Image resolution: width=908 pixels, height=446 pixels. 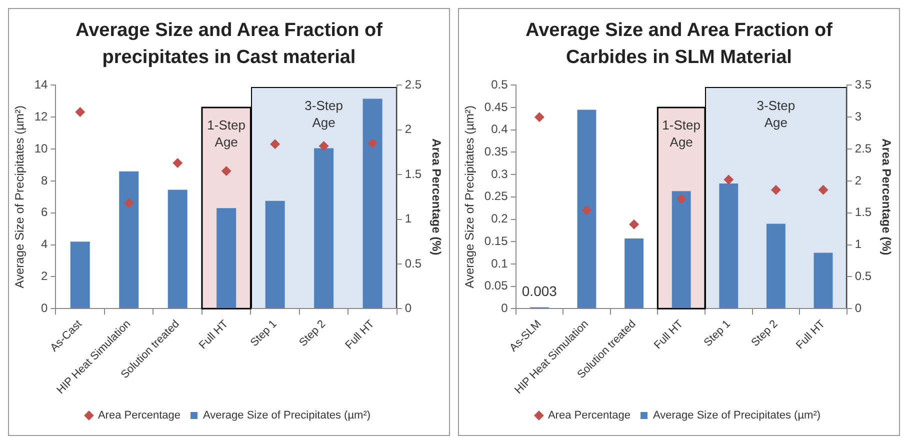 What do you see at coordinates (499, 85) in the screenshot?
I see `y-tick-label: 0.5` at bounding box center [499, 85].